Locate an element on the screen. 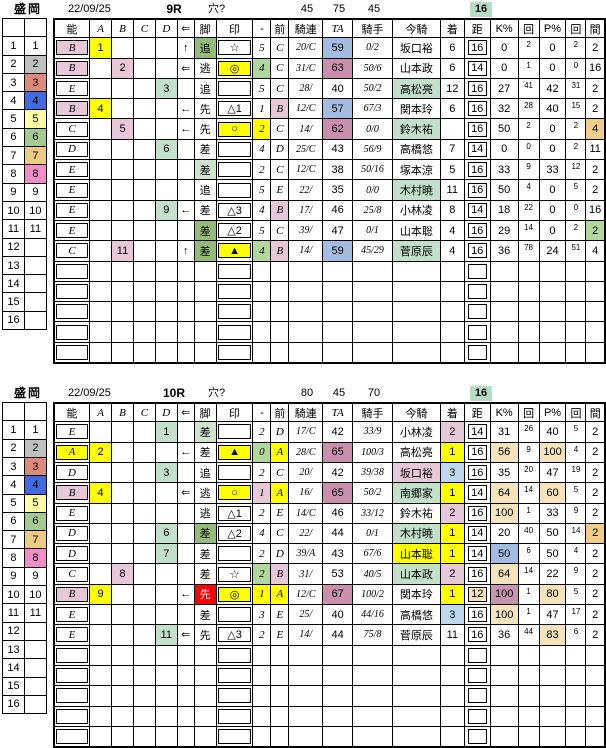 The image size is (606, 748). cell-ppct is located at coordinates (552, 696).